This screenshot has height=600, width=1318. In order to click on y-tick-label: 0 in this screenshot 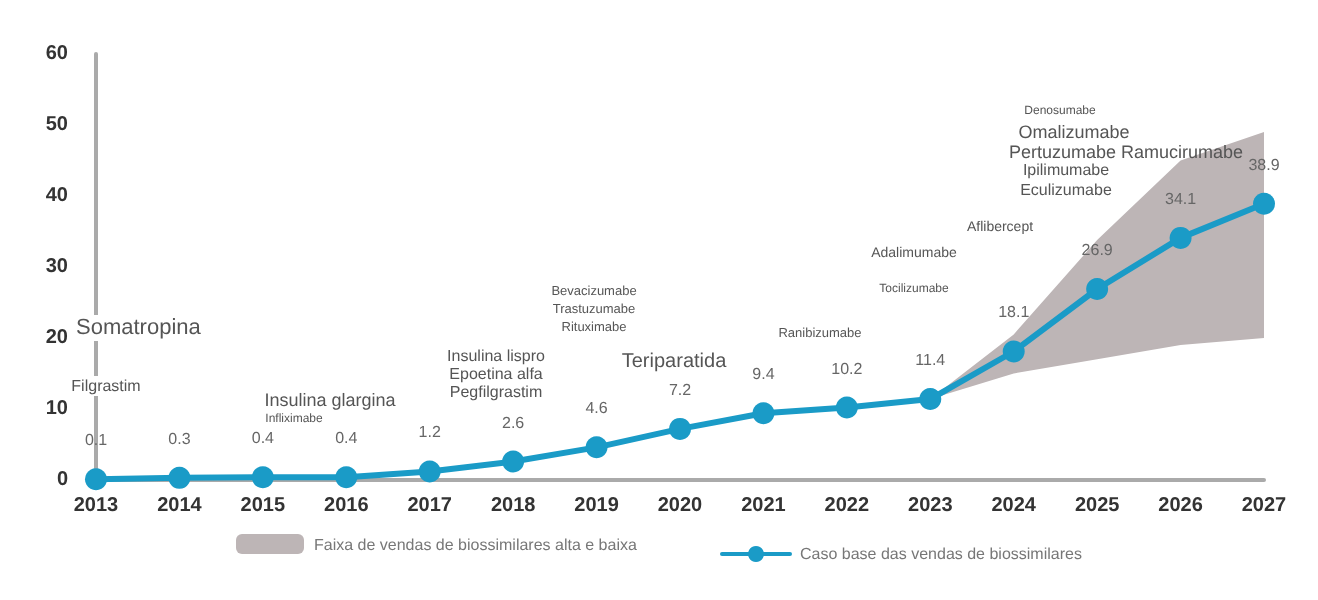, I will do `click(62, 480)`.